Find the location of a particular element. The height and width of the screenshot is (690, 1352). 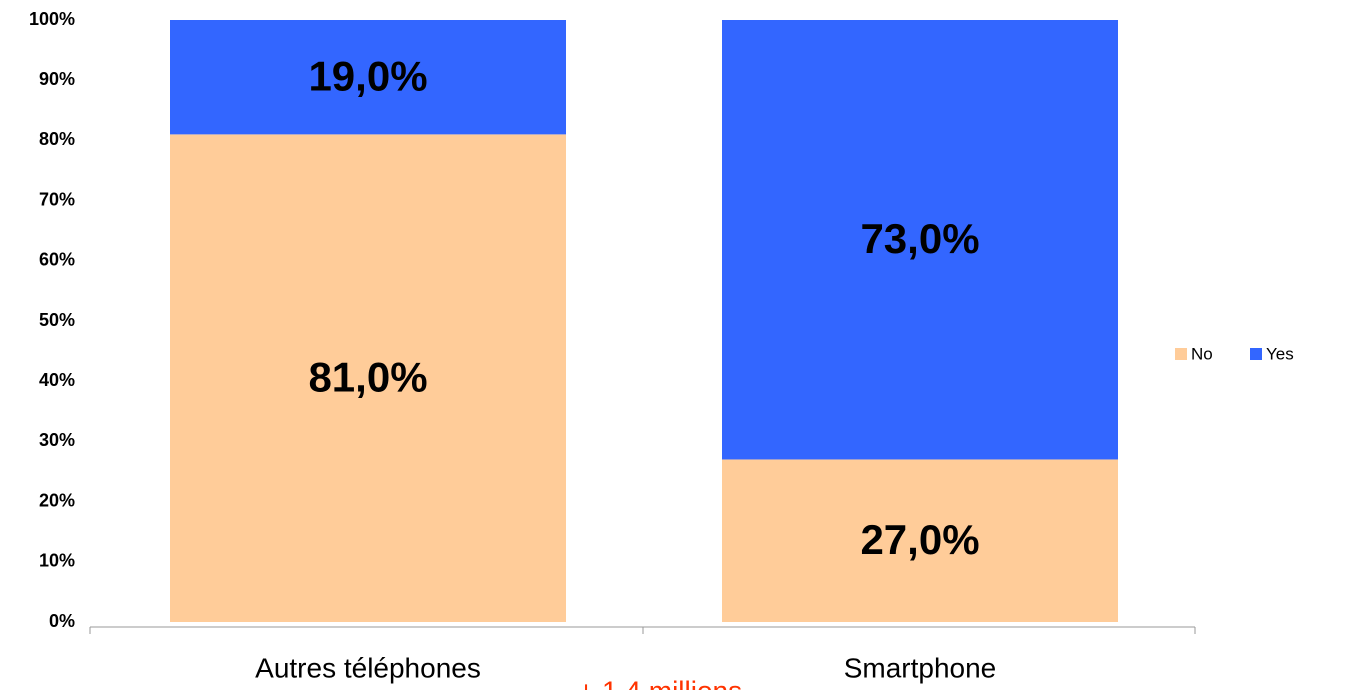

y-tick-label: 40% is located at coordinates (57, 380).